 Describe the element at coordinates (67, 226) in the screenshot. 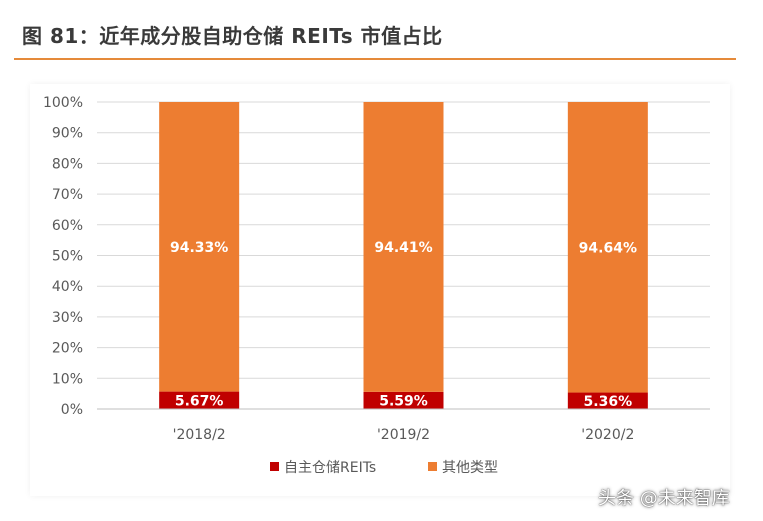

I see `y-tick-label: 60%` at that location.